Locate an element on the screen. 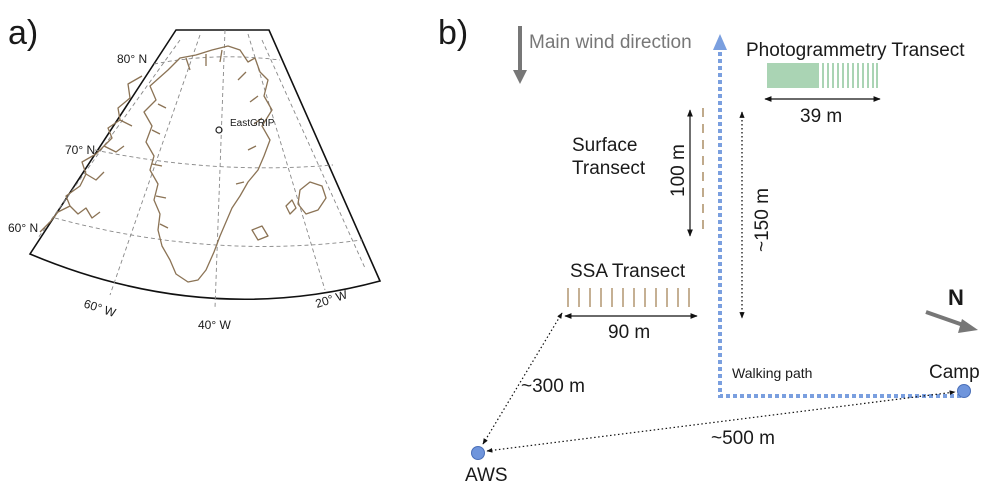  wind-arrow-icon is located at coordinates (520, 77).